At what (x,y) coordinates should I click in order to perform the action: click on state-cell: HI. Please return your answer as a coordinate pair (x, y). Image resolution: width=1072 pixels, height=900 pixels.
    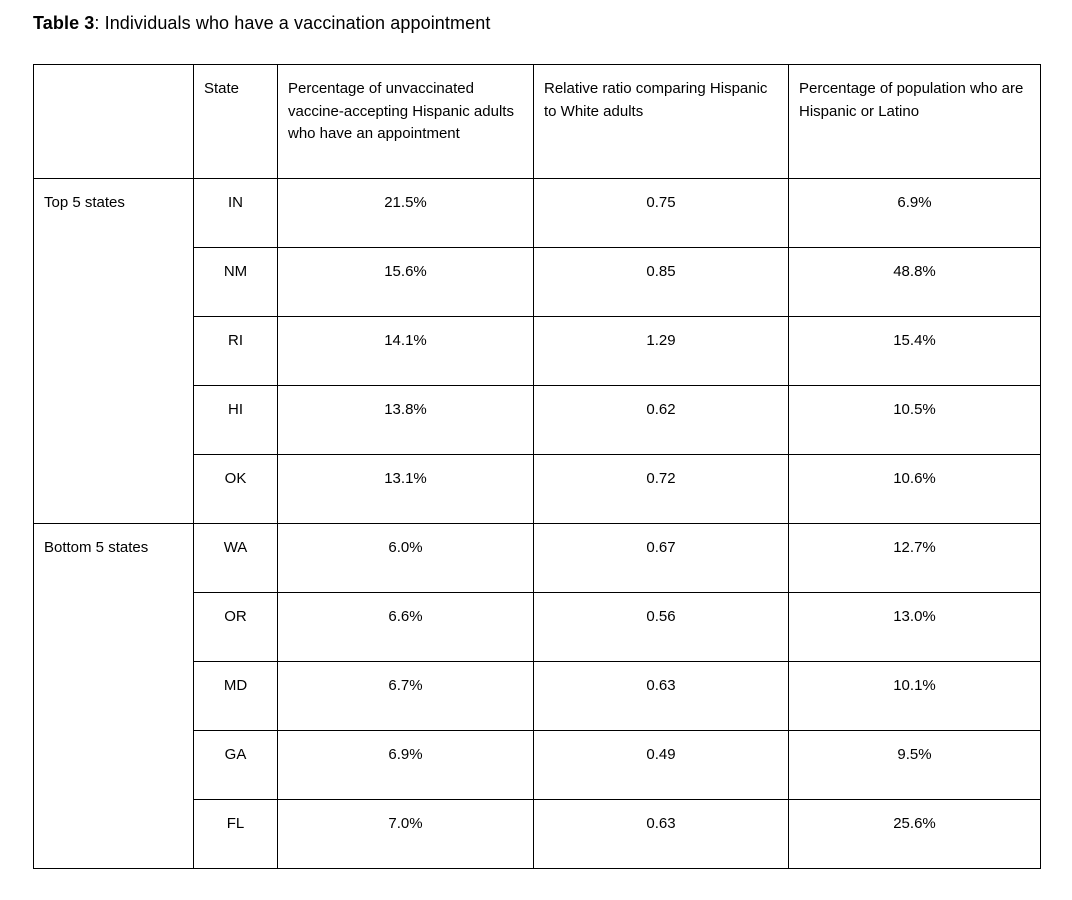
    Looking at the image, I should click on (235, 420).